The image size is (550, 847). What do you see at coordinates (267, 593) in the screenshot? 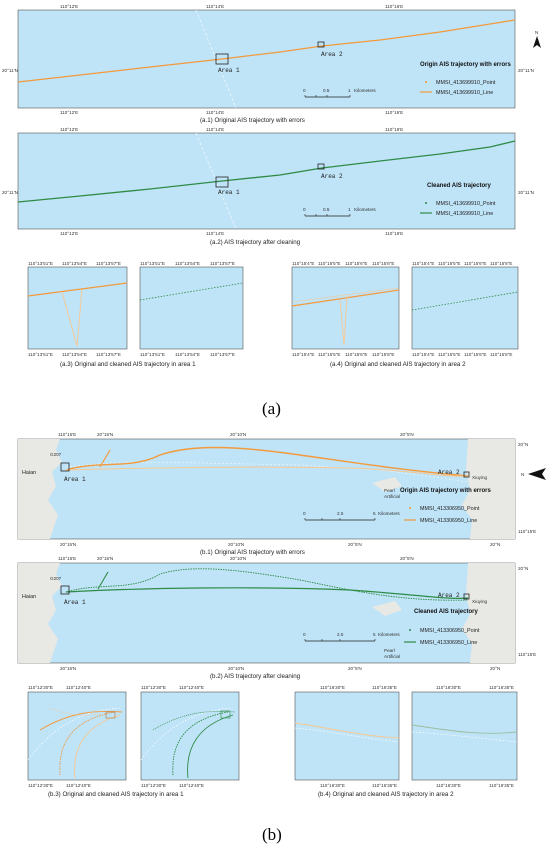
I see `trajectory-line-b2-lower` at bounding box center [267, 593].